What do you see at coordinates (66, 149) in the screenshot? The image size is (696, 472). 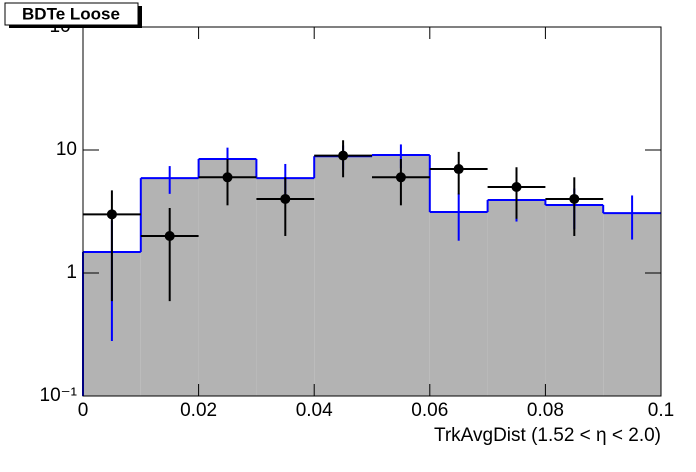 I see `y-tick-label: 10` at bounding box center [66, 149].